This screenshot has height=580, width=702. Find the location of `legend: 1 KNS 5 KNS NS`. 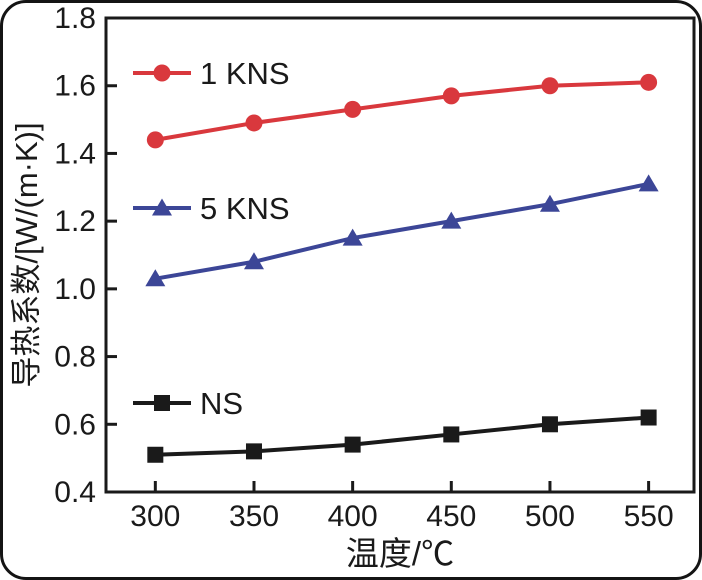

legend: 1 KNS 5 KNS NS is located at coordinates (211, 238).